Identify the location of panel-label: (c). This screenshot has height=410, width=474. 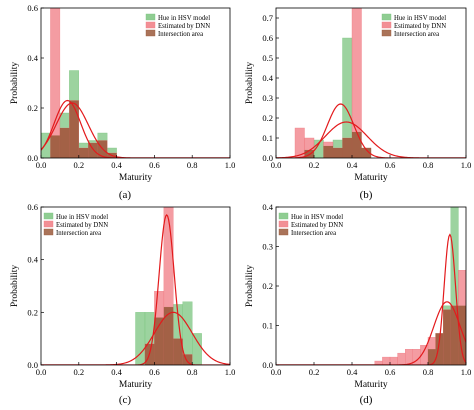
(125, 400).